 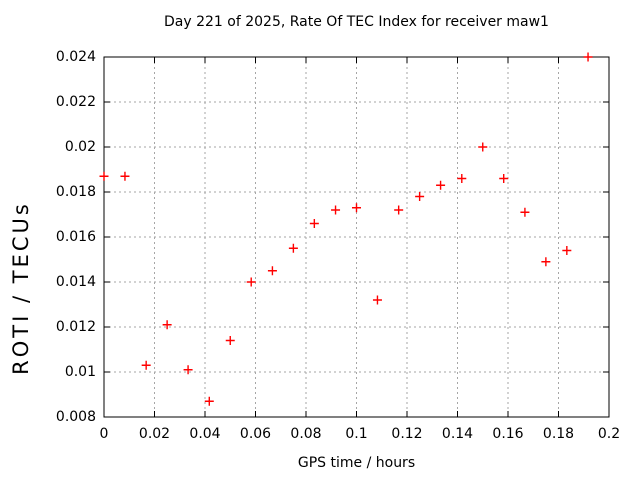 What do you see at coordinates (75, 57) in the screenshot?
I see `y-tick-label: 0.024` at bounding box center [75, 57].